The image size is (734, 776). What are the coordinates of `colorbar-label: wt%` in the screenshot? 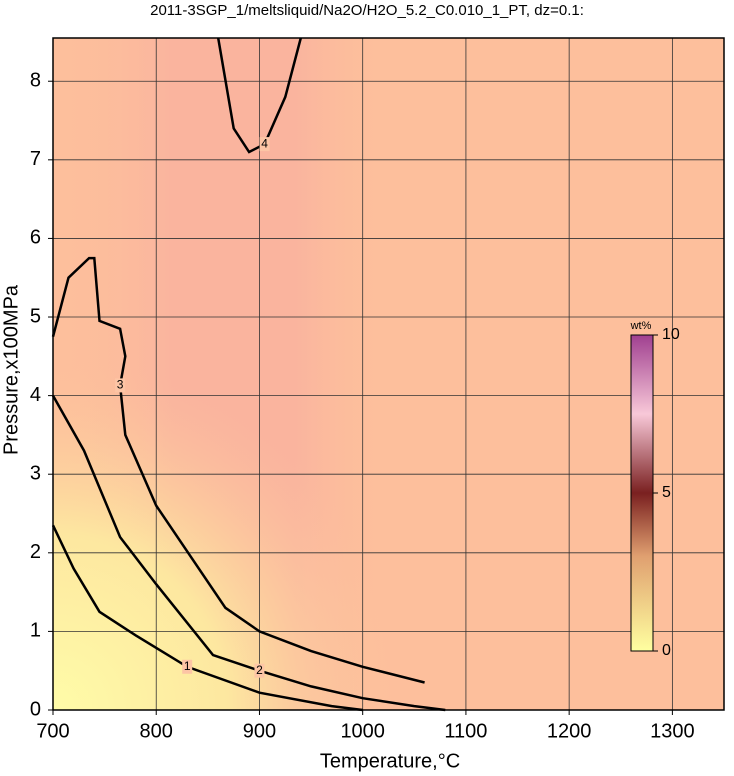 It's located at (641, 326).